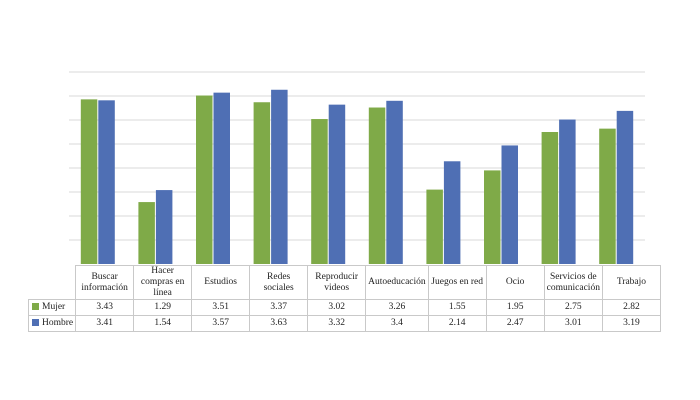 This screenshot has width=700, height=400. Describe the element at coordinates (631, 307) in the screenshot. I see `data-label: 2.82` at that location.